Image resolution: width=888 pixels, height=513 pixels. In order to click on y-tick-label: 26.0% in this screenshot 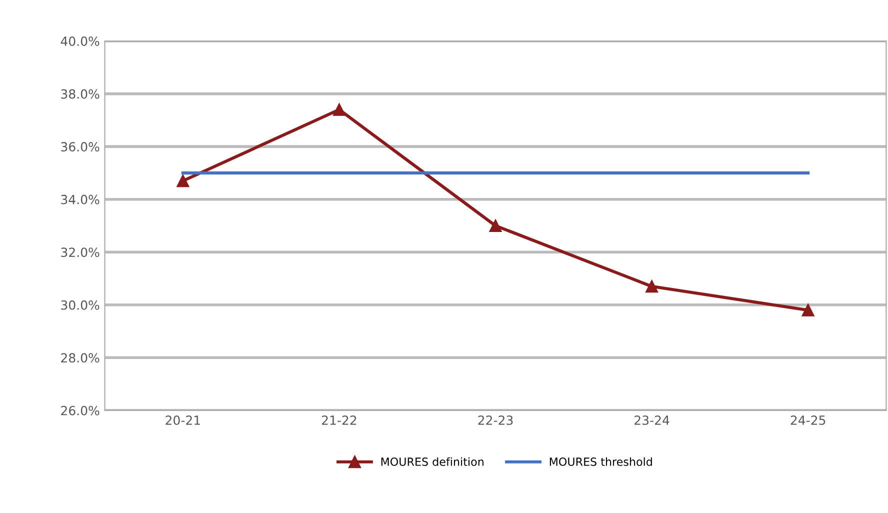, I will do `click(80, 411)`.